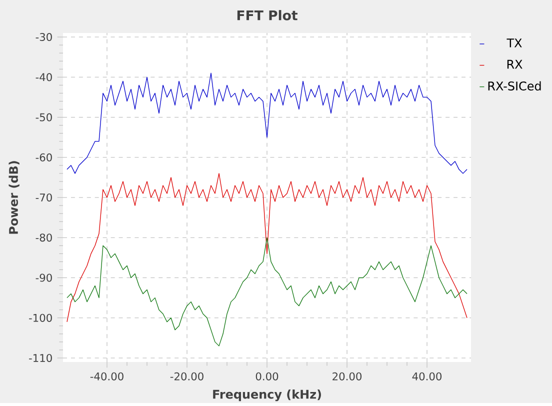 The width and height of the screenshot is (552, 406). What do you see at coordinates (514, 64) in the screenshot?
I see `legend-label: RX` at bounding box center [514, 64].